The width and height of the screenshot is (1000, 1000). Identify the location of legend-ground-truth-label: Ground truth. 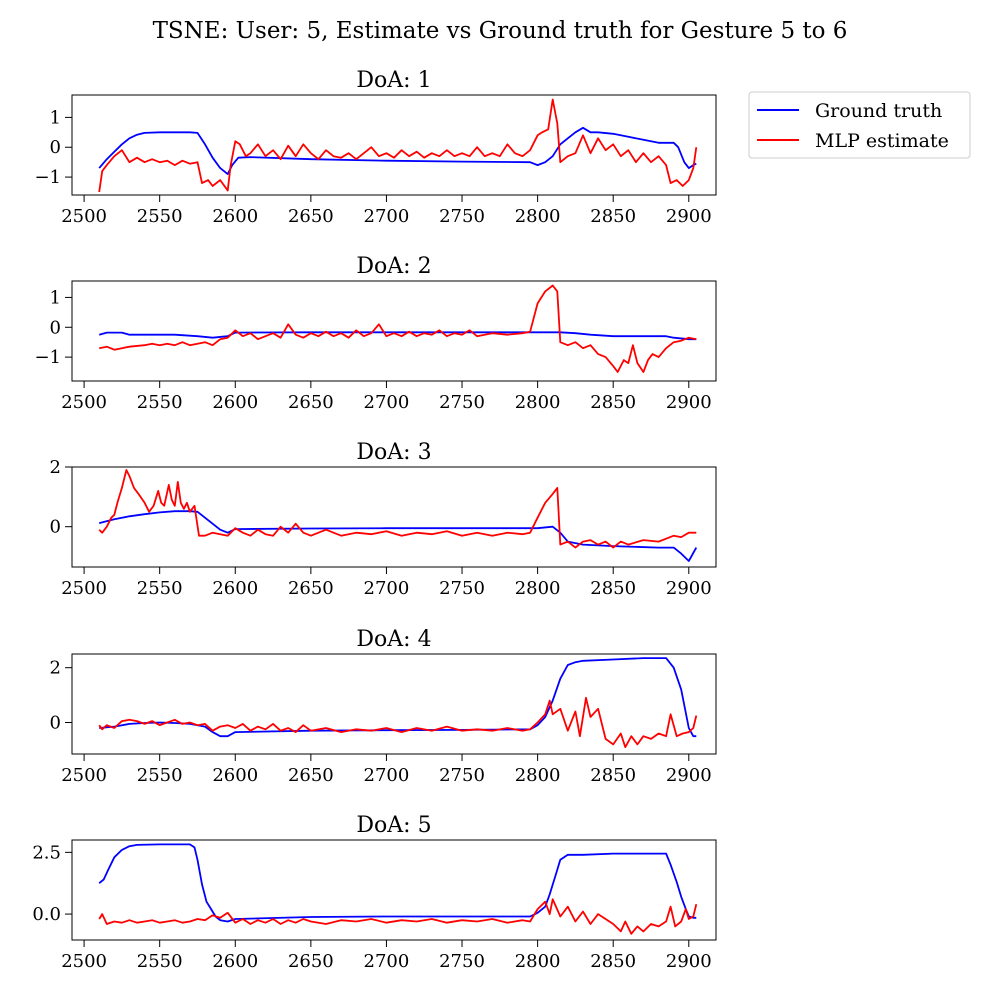
(878, 111).